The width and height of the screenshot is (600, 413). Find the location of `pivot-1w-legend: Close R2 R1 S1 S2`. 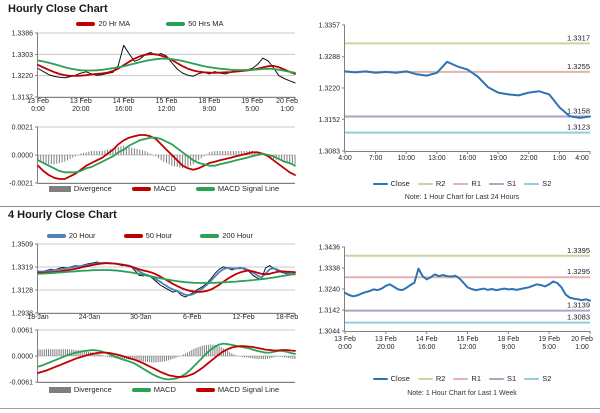

pivot-1w-legend: Close R2 R1 S1 S2 is located at coordinates (462, 379).